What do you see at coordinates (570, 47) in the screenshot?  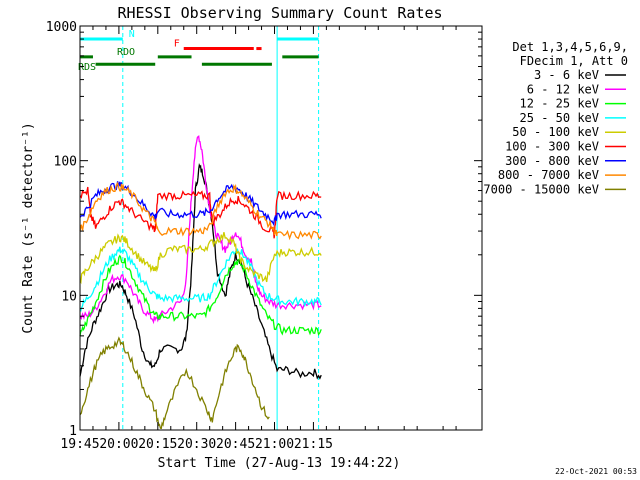 I see `legend-header-line-1: Det 1,3,4,5,6,9,` at bounding box center [570, 47].